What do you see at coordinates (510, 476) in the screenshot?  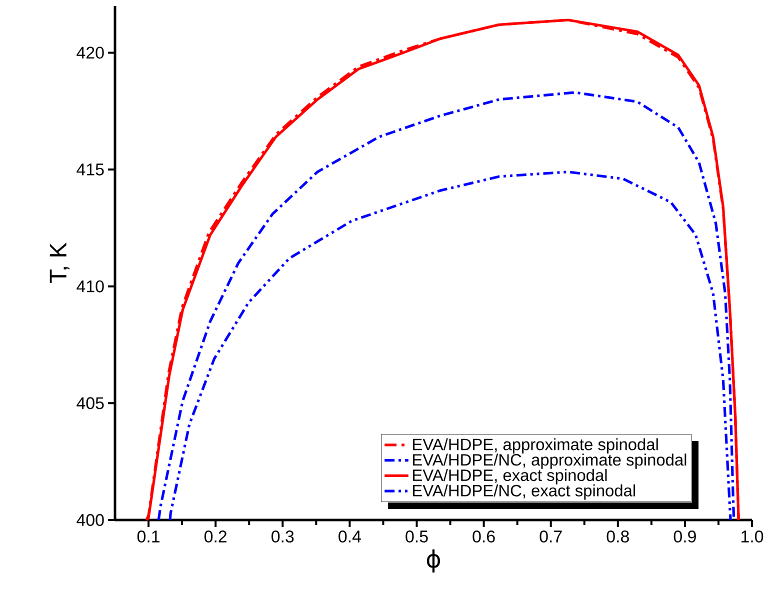 I see `legend-label: EVA/HDPE, exact spinodal` at bounding box center [510, 476].